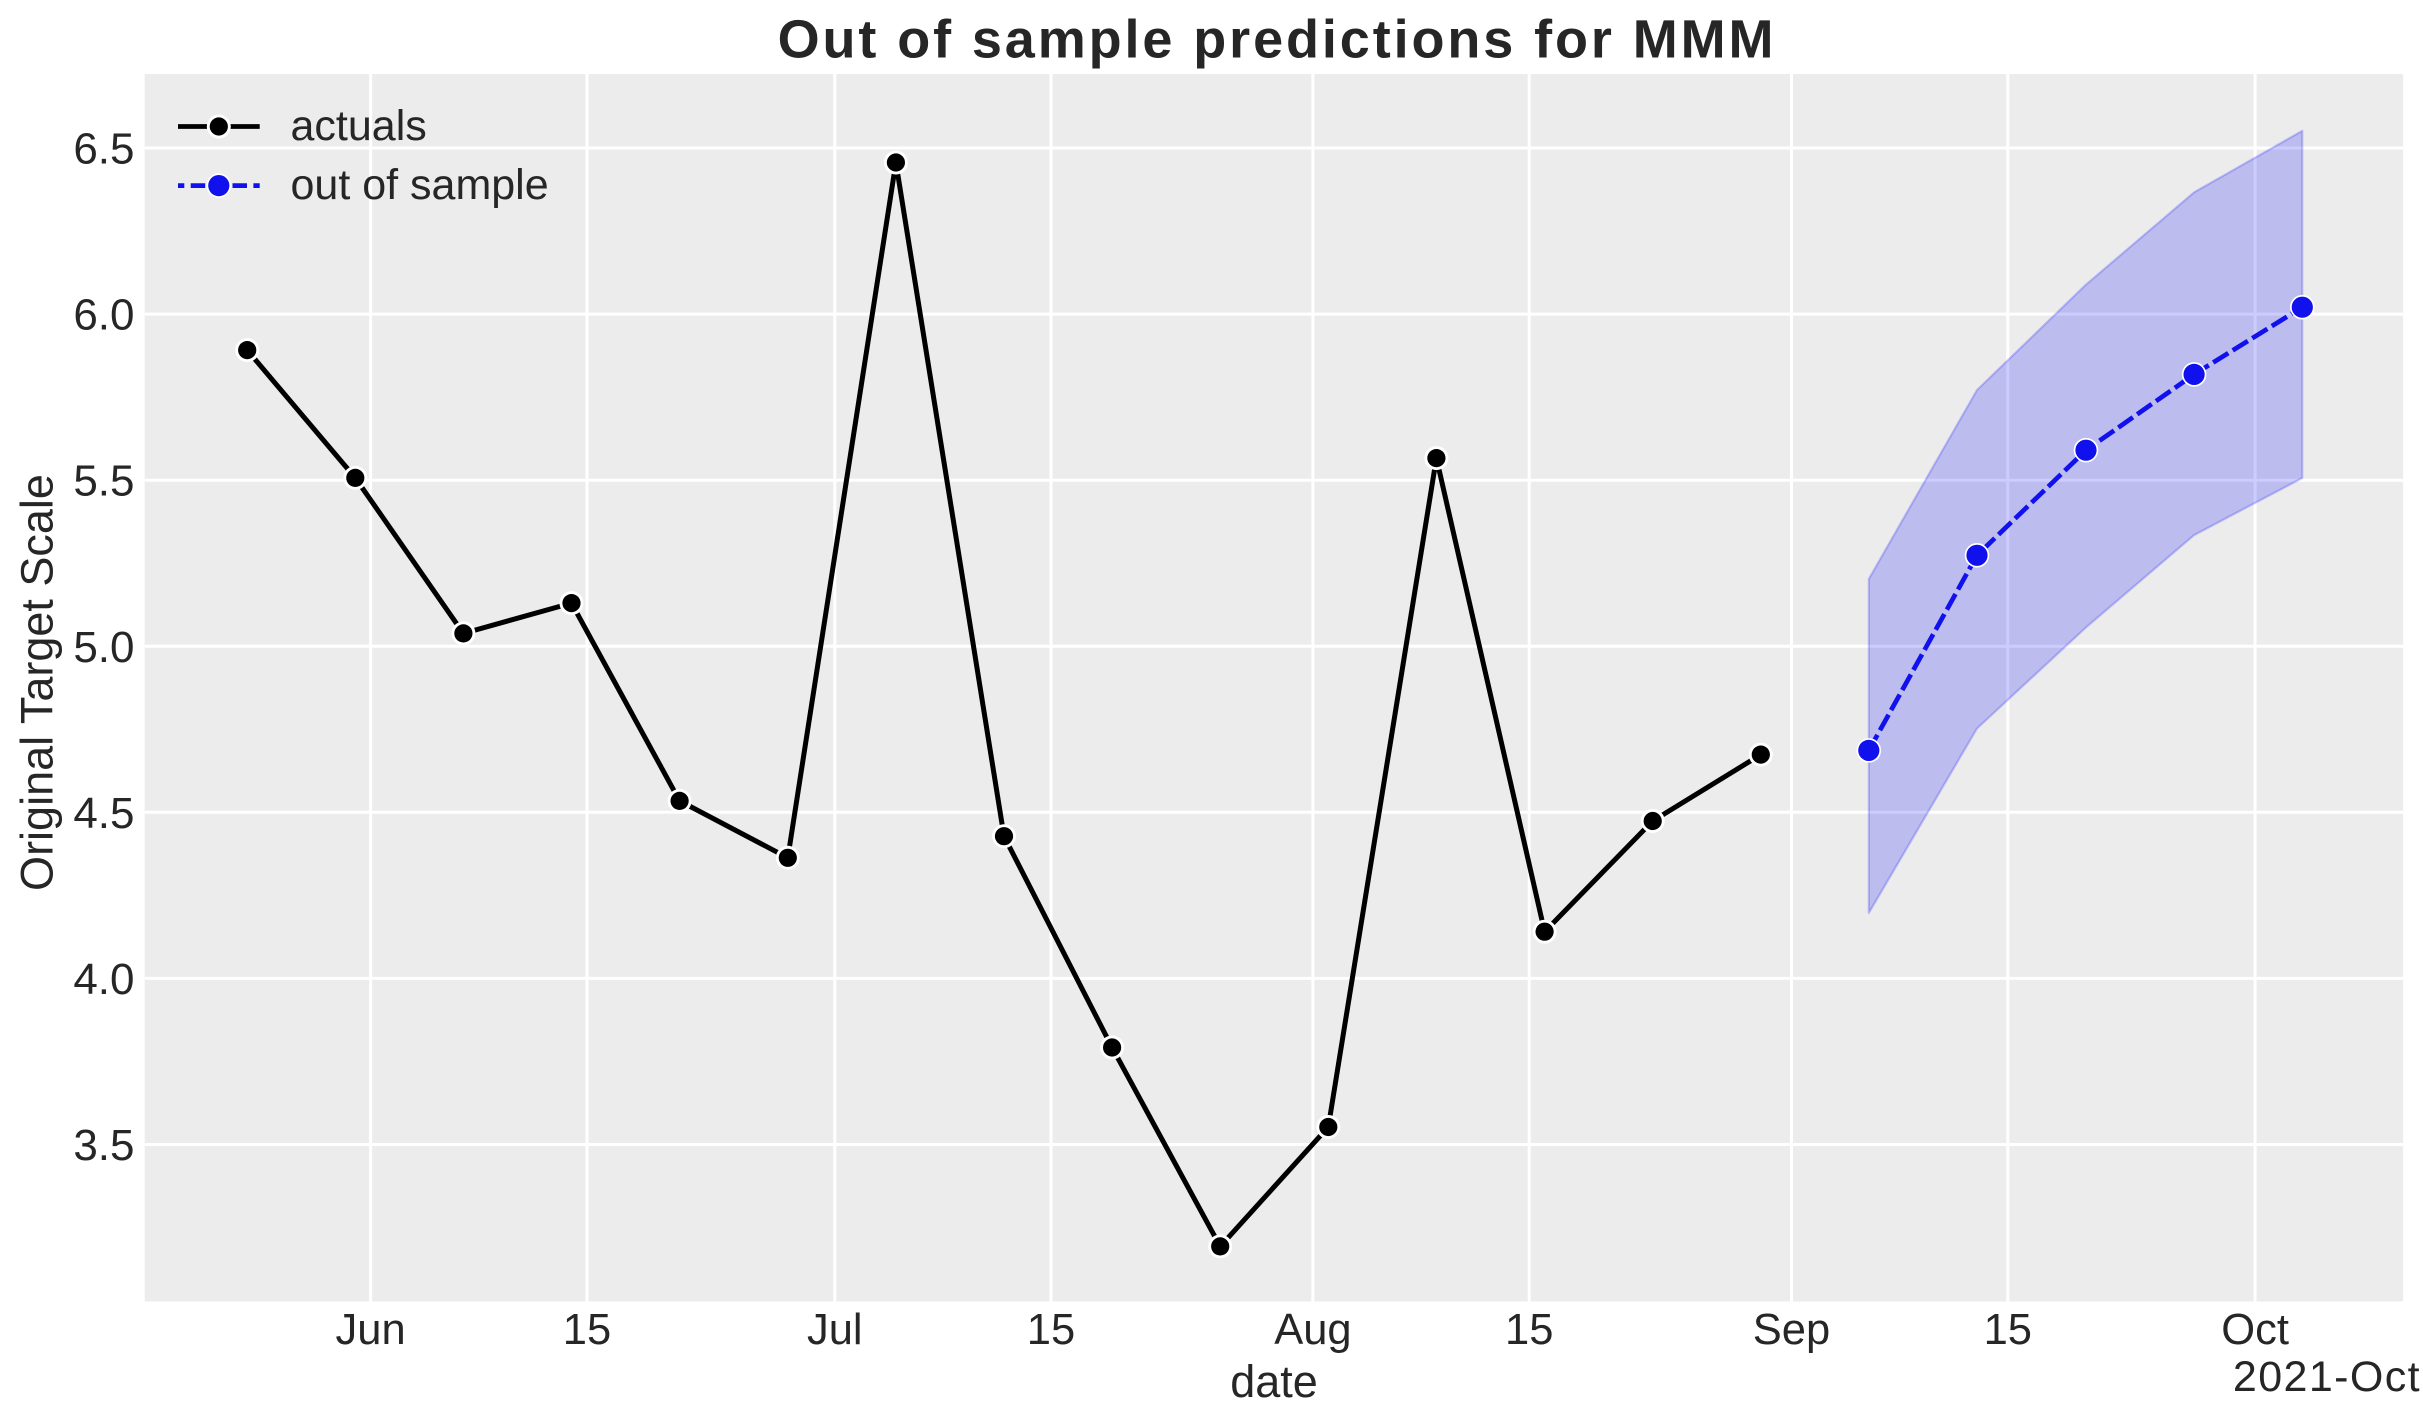  Describe the element at coordinates (103, 149) in the screenshot. I see `svg-text: 6.5` at that location.